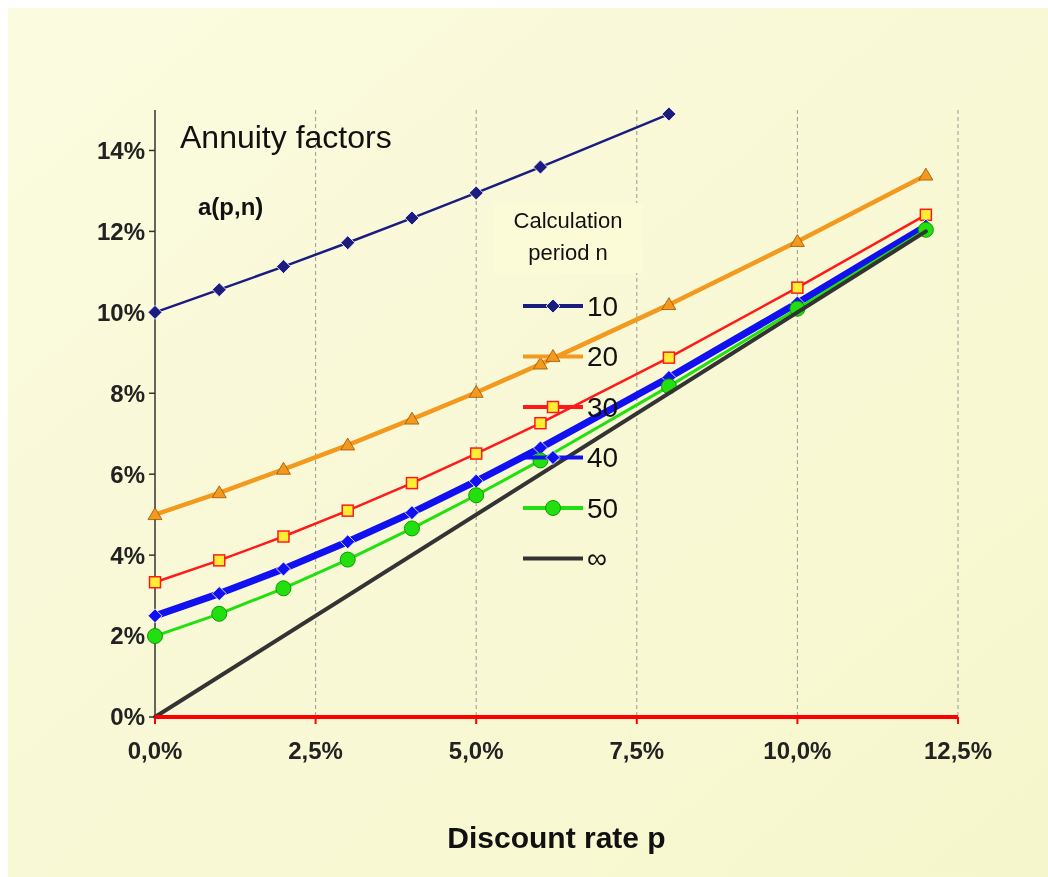 The image size is (1048, 877). I want to click on legend-label: 10, so click(603, 306).